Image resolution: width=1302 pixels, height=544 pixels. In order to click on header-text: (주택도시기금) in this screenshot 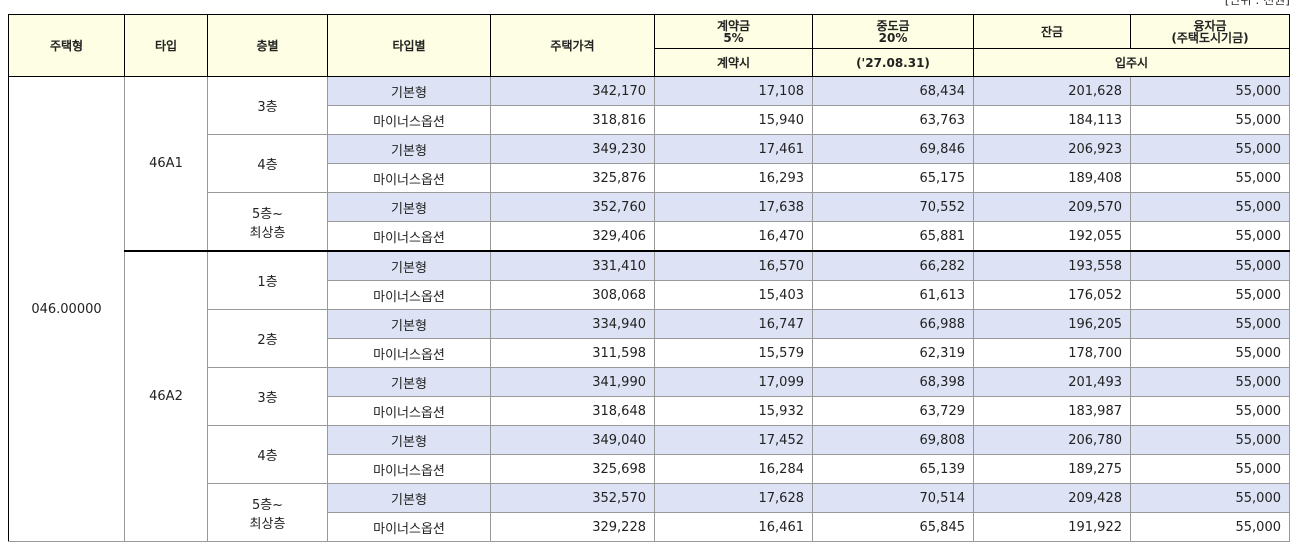, I will do `click(1210, 37)`.